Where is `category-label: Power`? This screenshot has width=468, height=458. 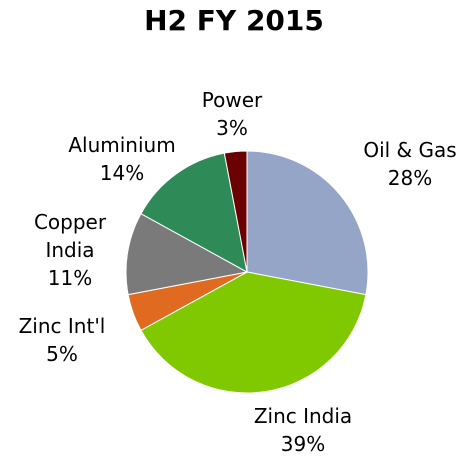
category-label: Power is located at coordinates (232, 100).